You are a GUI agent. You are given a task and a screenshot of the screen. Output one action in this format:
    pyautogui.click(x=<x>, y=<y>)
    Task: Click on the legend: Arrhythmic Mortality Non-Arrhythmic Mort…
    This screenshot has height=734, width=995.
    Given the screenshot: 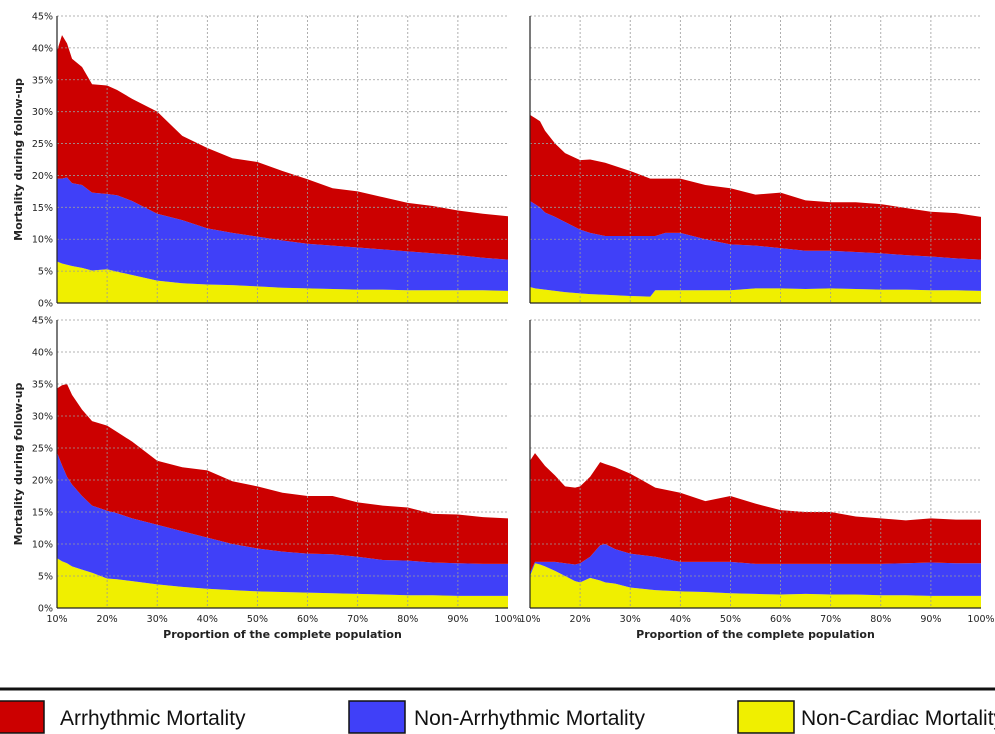 What is the action you would take?
    pyautogui.click(x=497, y=710)
    